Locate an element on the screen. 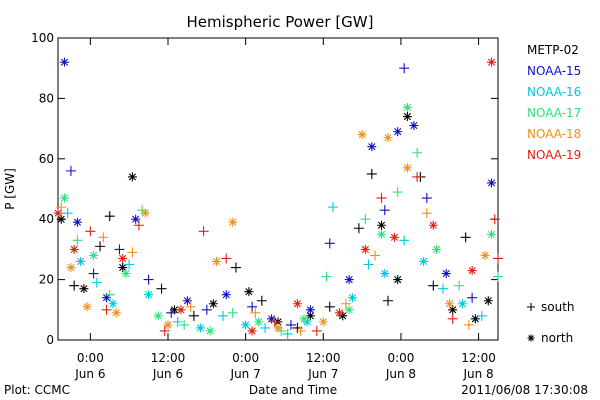 The height and width of the screenshot is (400, 600). y-tick-label: 60 is located at coordinates (46, 159).